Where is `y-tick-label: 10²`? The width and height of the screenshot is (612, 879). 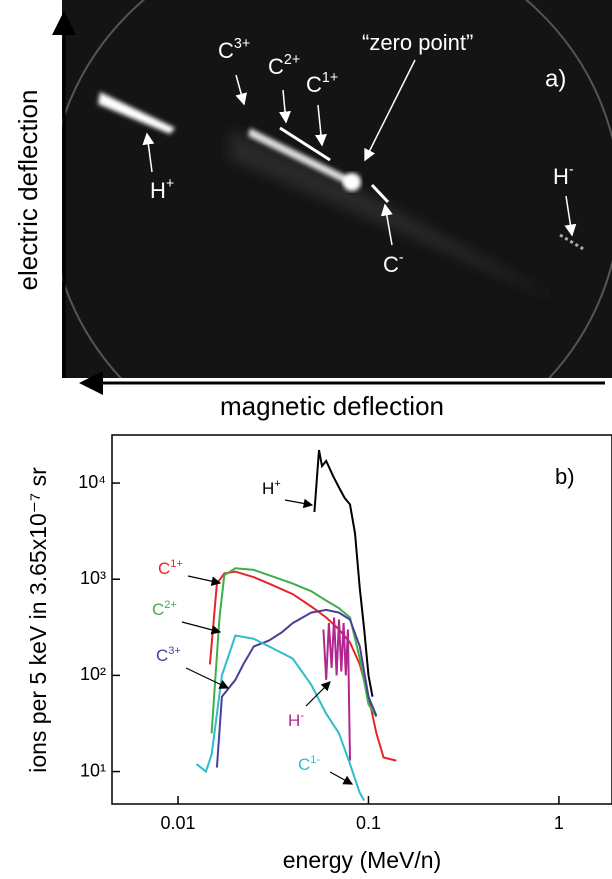
y-tick-label: 10² is located at coordinates (93, 674).